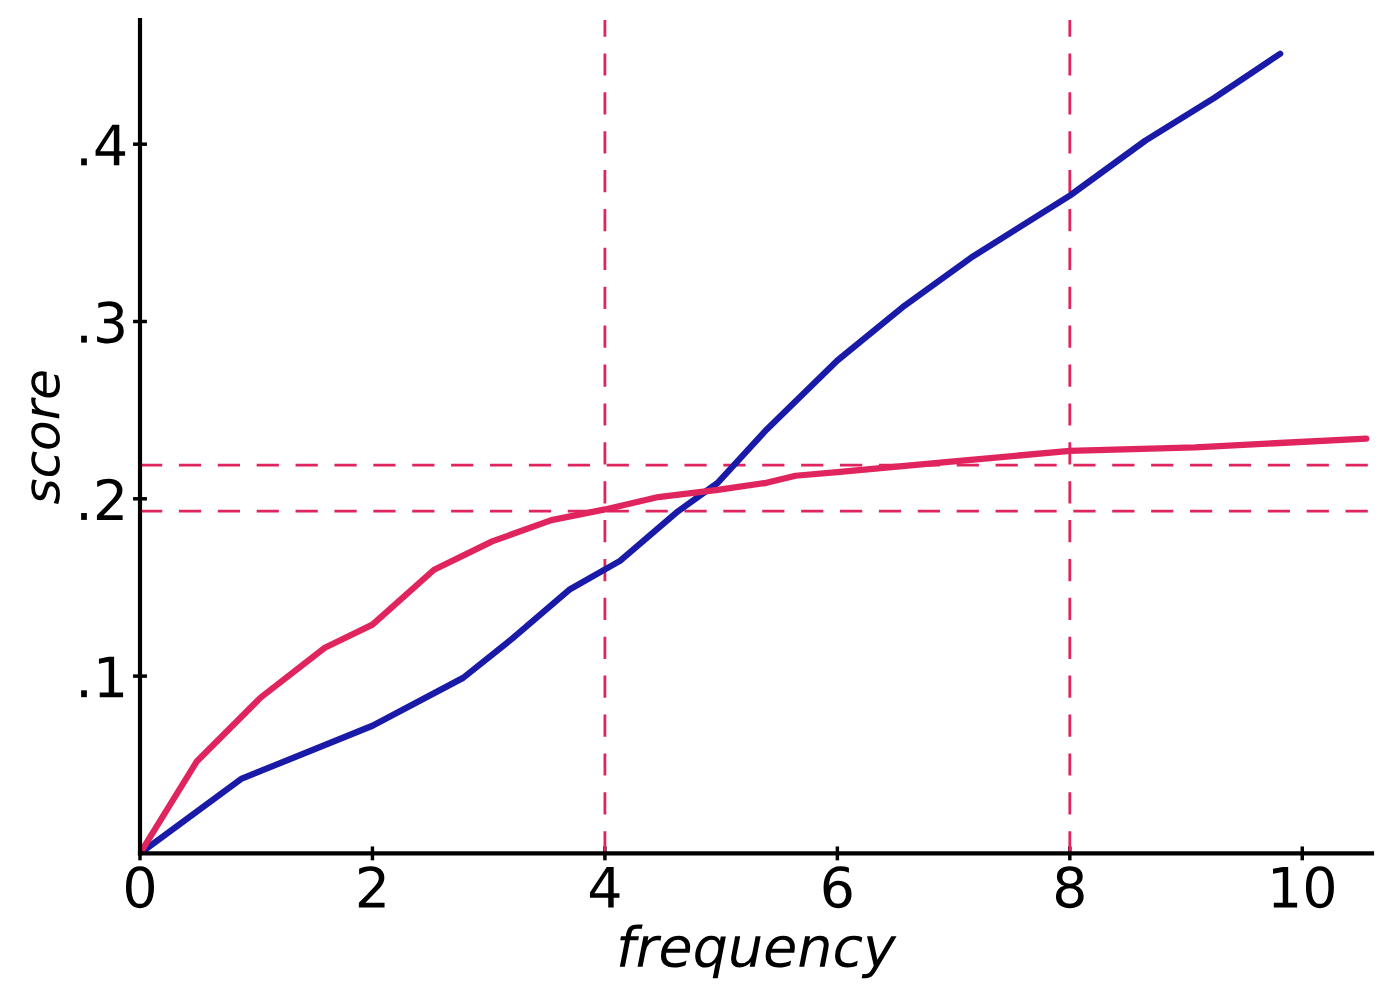  I want to click on x-axis-title: frequency, so click(758, 951).